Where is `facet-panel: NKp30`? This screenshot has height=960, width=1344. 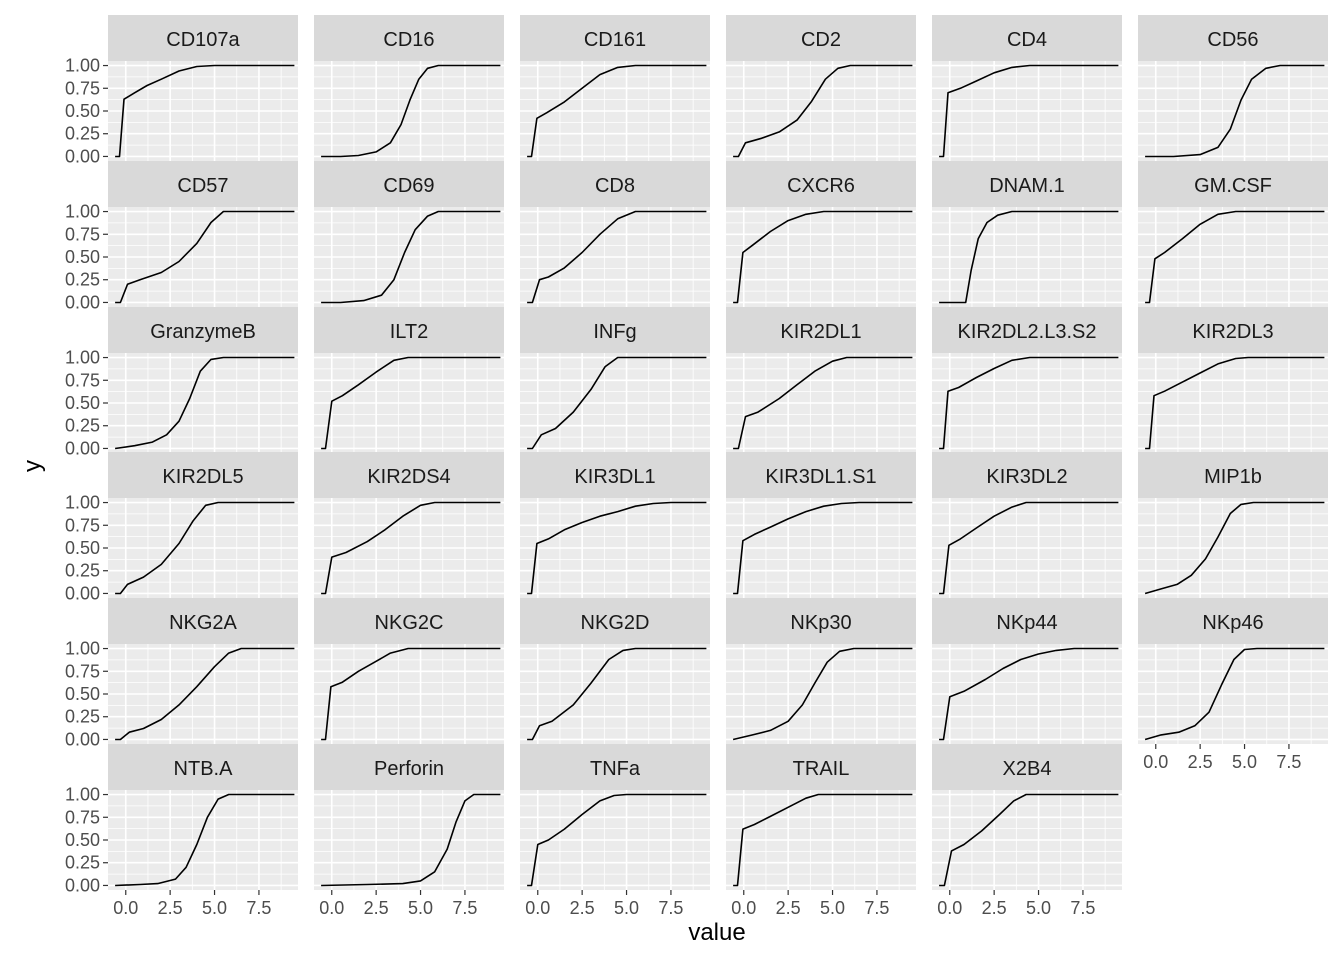 facet-panel: NKp30 is located at coordinates (821, 671).